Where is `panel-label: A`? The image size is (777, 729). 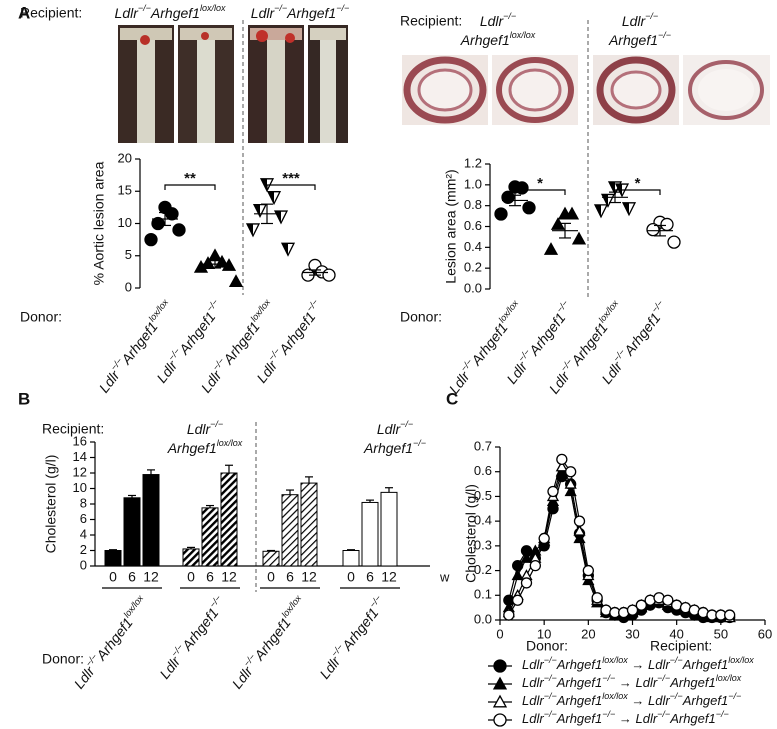 panel-label: A is located at coordinates (24, 12).